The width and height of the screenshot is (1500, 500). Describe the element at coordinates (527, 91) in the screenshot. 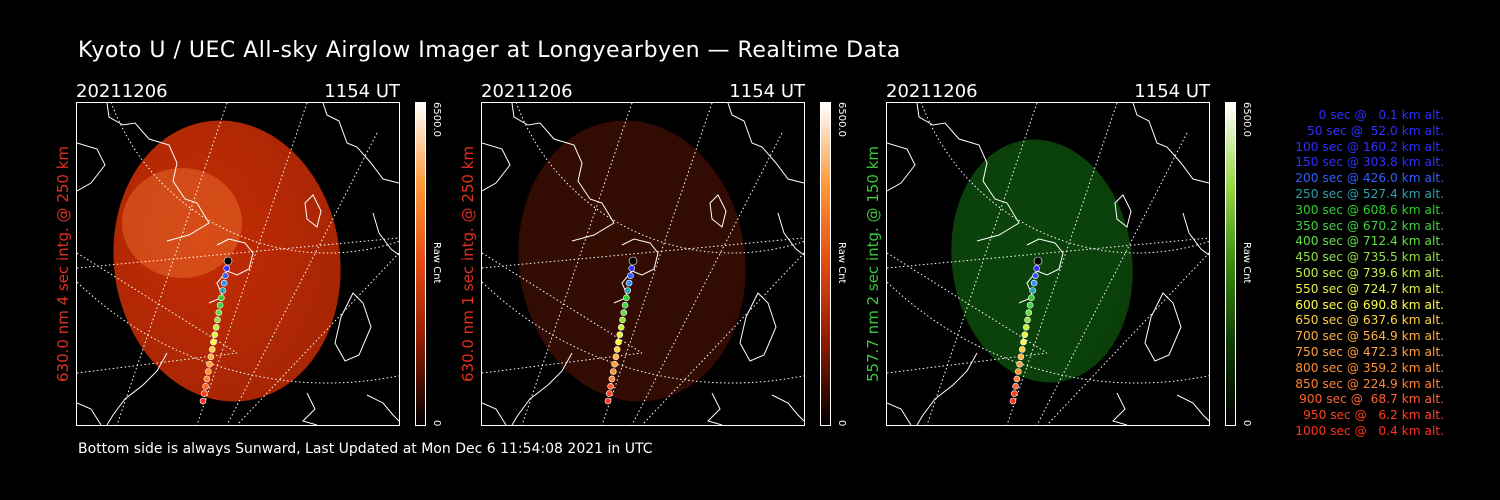

I see `panel-2-date: 20211206` at that location.